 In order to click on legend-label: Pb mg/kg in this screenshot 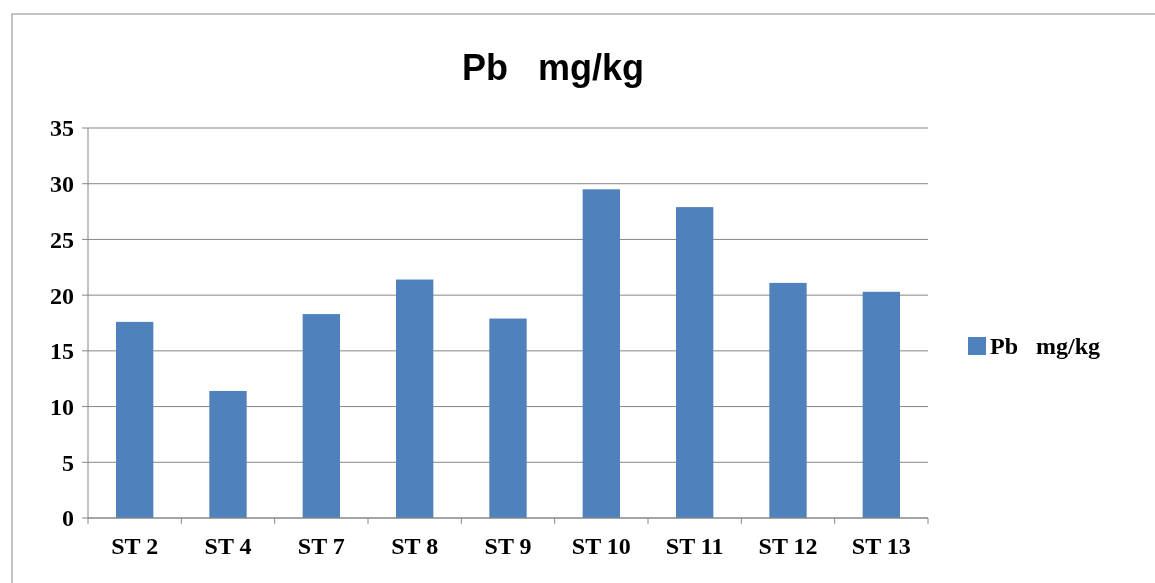, I will do `click(1045, 346)`.